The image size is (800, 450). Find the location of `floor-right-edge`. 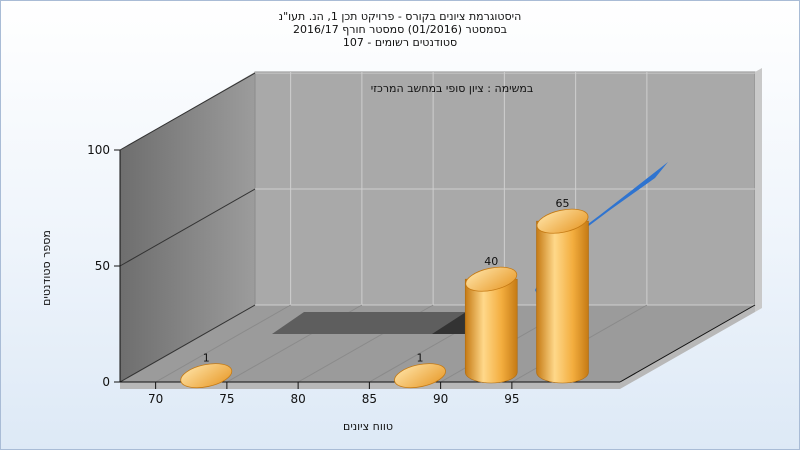

floor-right-edge is located at coordinates (687, 343).